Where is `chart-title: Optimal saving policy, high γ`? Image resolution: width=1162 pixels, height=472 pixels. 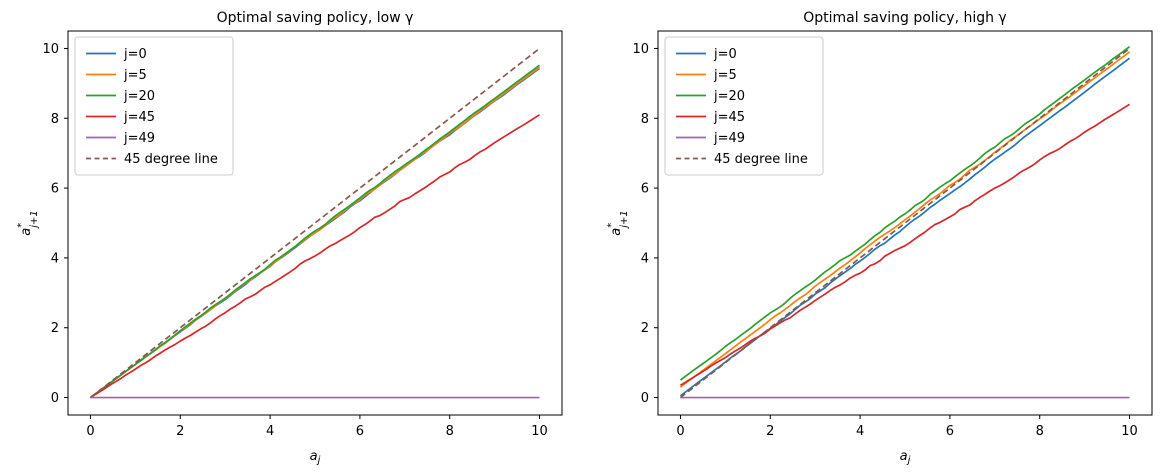
chart-title: Optimal saving policy, high γ is located at coordinates (904, 18).